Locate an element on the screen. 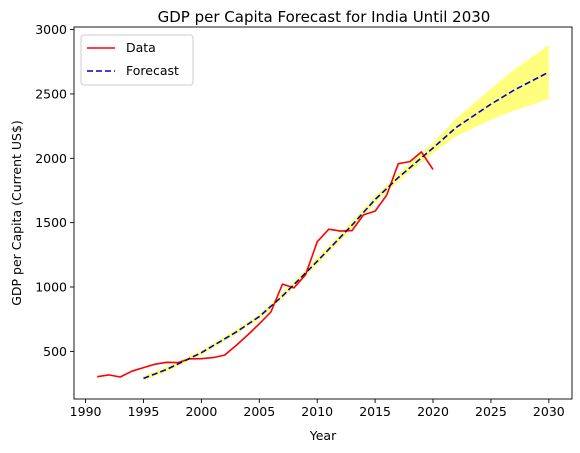  y-tick-label: 1000 is located at coordinates (51, 287).